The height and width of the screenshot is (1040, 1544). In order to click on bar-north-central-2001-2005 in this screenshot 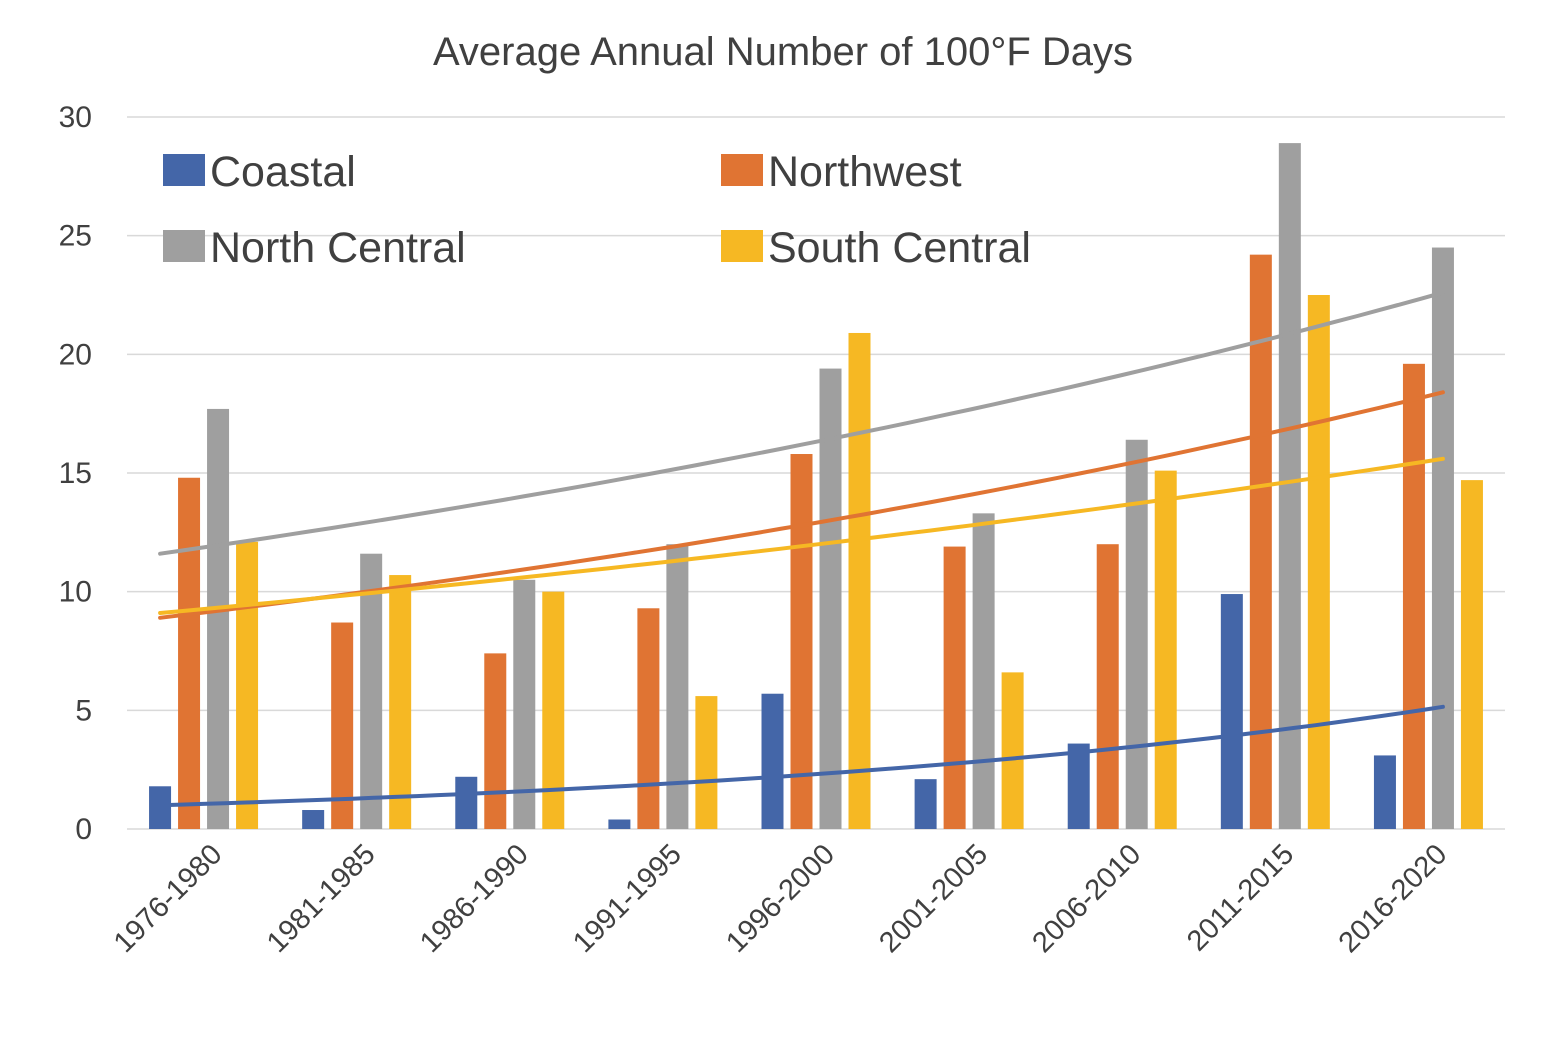, I will do `click(983, 671)`.